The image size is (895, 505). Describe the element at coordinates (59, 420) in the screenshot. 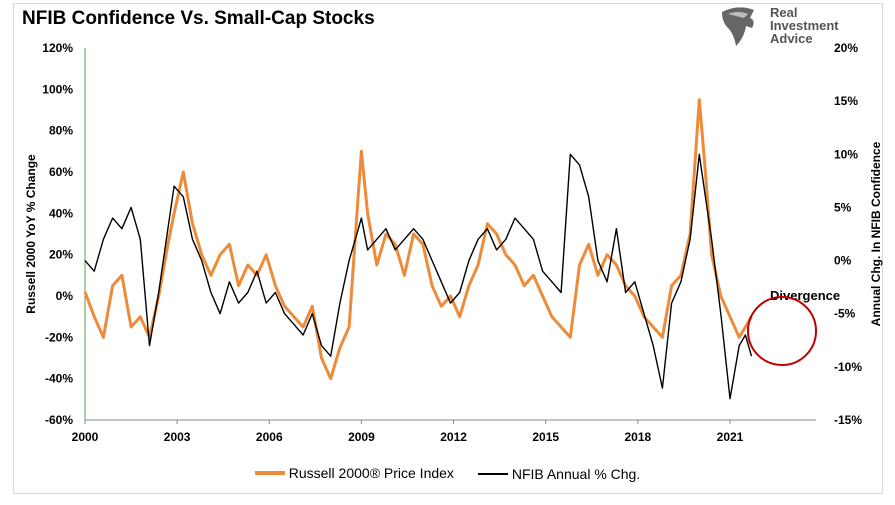

I see `y-tick-label: -60%` at that location.